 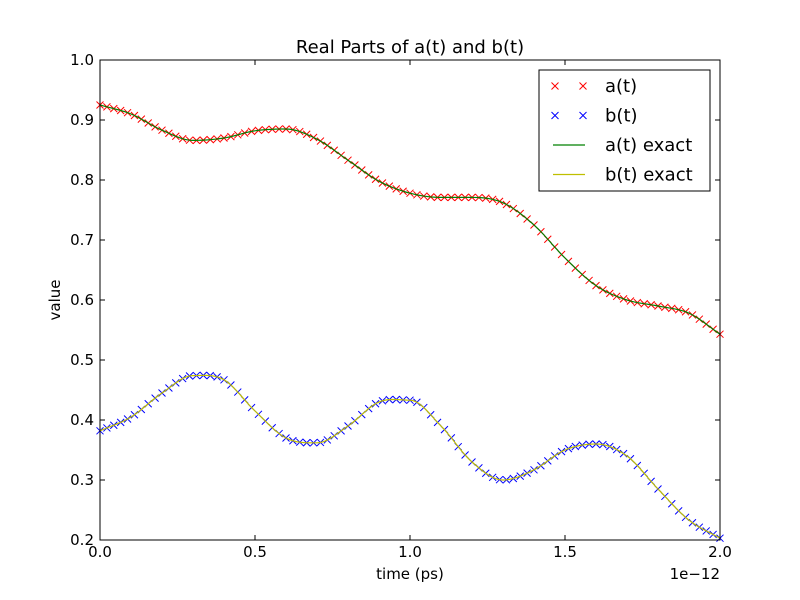 I want to click on y-tick-label: 0.7, so click(x=82, y=240).